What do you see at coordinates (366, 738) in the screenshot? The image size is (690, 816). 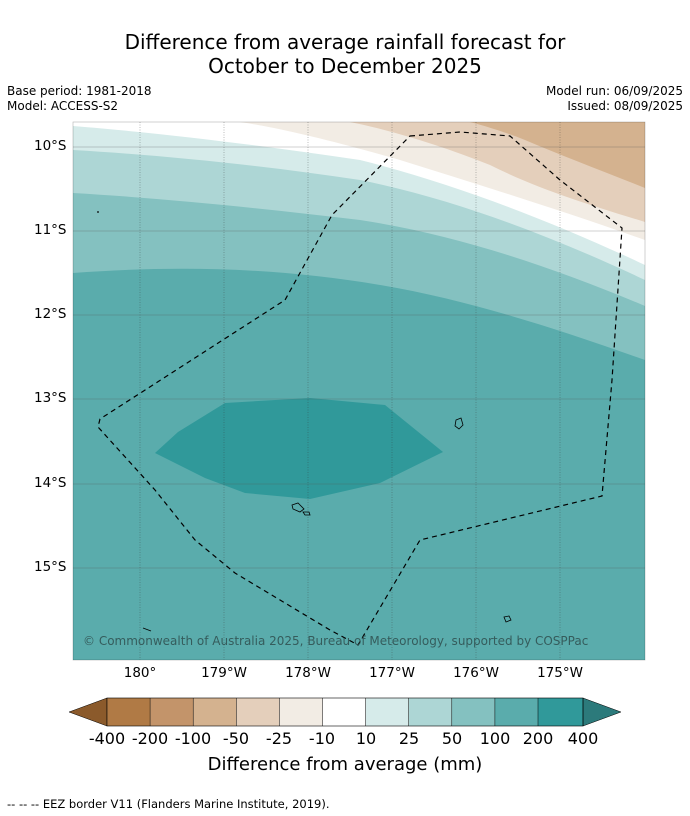 I see `colorbar-label: 10` at bounding box center [366, 738].